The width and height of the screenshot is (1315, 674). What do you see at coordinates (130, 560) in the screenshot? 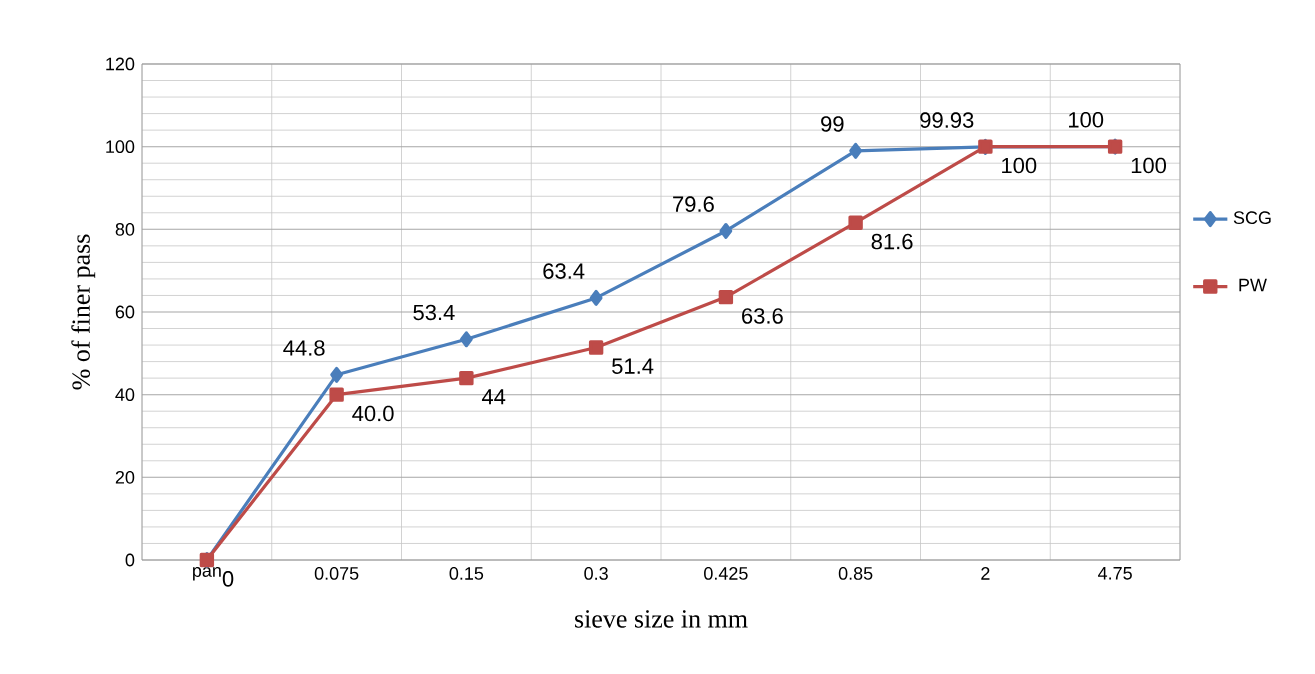
I see `y-tick-label: 0` at bounding box center [130, 560].